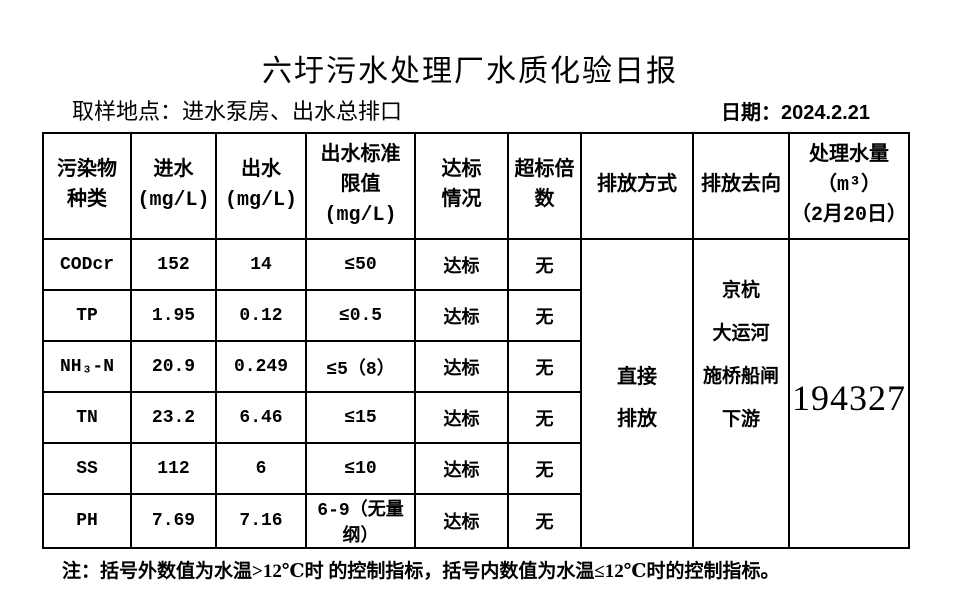 The image size is (958, 598). Describe the element at coordinates (461, 186) in the screenshot. I see `header-compliance: 达标 情况` at that location.